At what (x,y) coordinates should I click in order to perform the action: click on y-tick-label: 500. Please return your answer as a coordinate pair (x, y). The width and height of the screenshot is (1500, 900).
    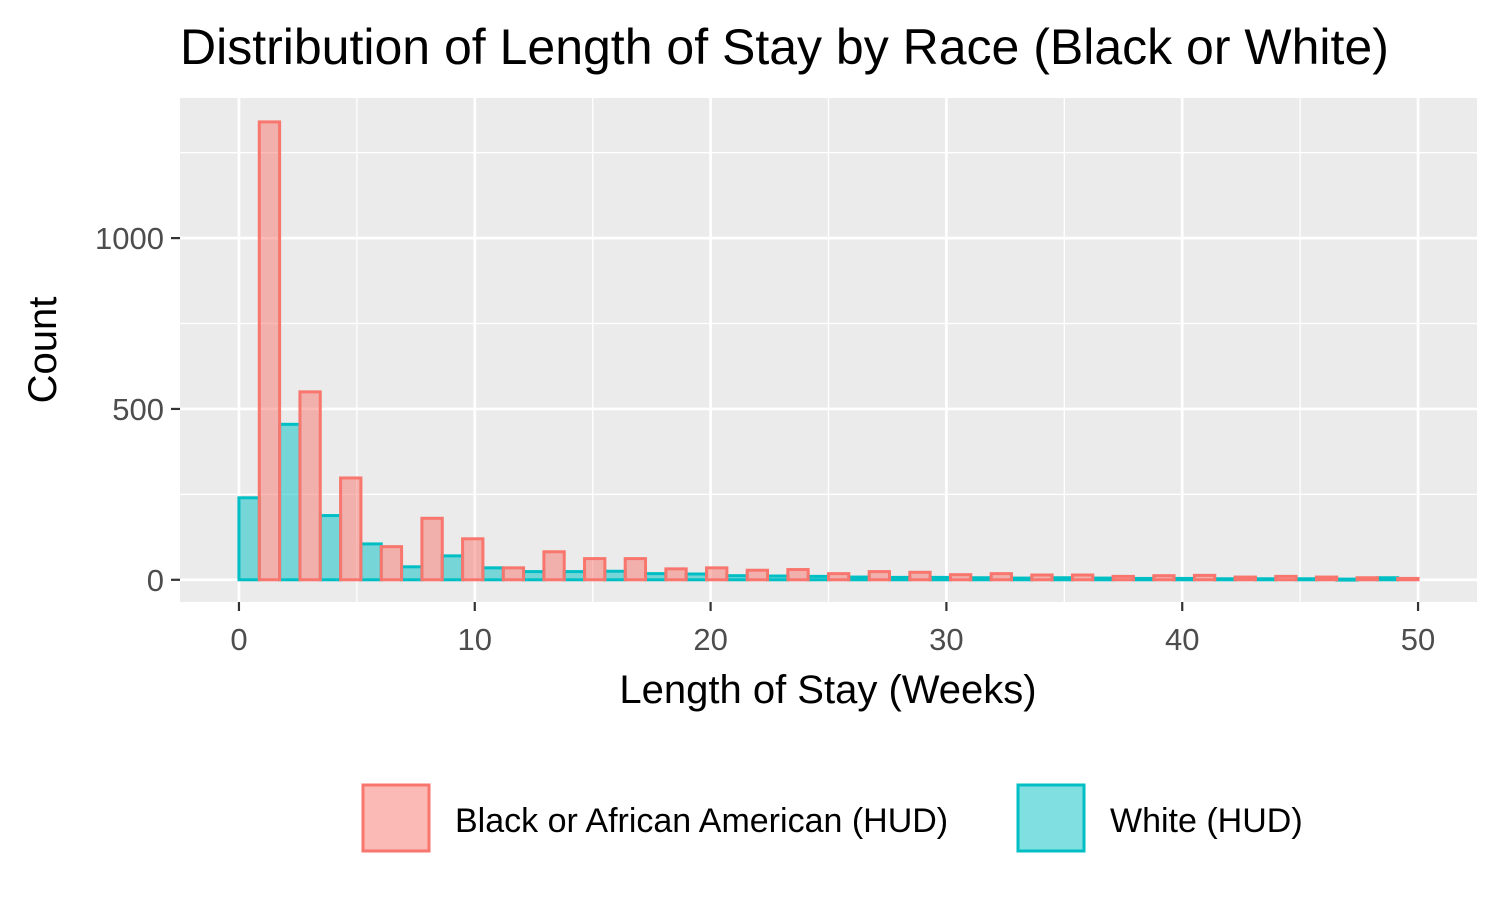
    Looking at the image, I should click on (138, 409).